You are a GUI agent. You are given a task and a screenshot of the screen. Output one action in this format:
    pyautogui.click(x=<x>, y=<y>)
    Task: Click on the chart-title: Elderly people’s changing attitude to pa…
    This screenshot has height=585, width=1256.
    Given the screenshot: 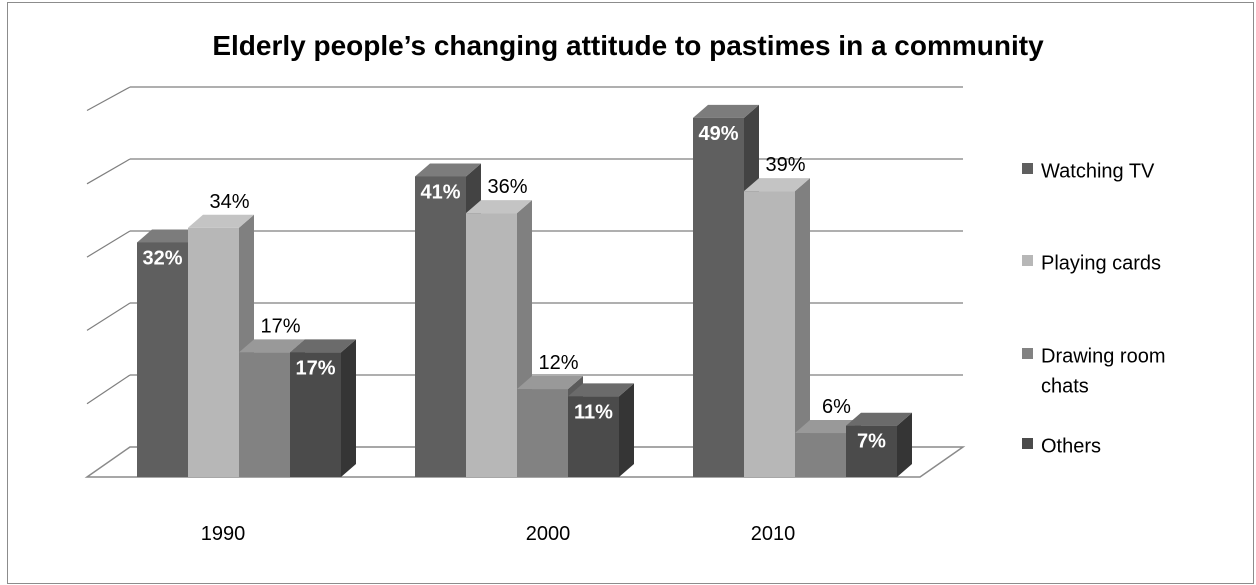 What is the action you would take?
    pyautogui.click(x=628, y=45)
    